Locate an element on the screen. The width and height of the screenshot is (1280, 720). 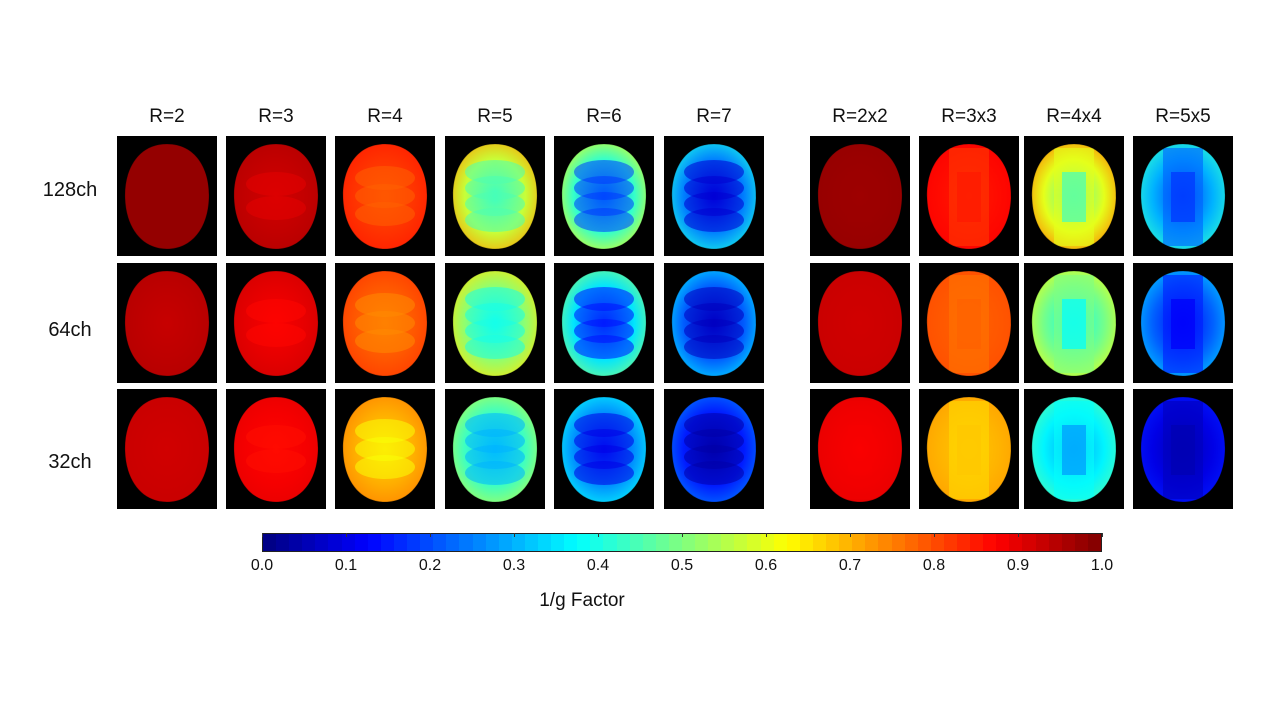
alias-column is located at coordinates (860, 197).